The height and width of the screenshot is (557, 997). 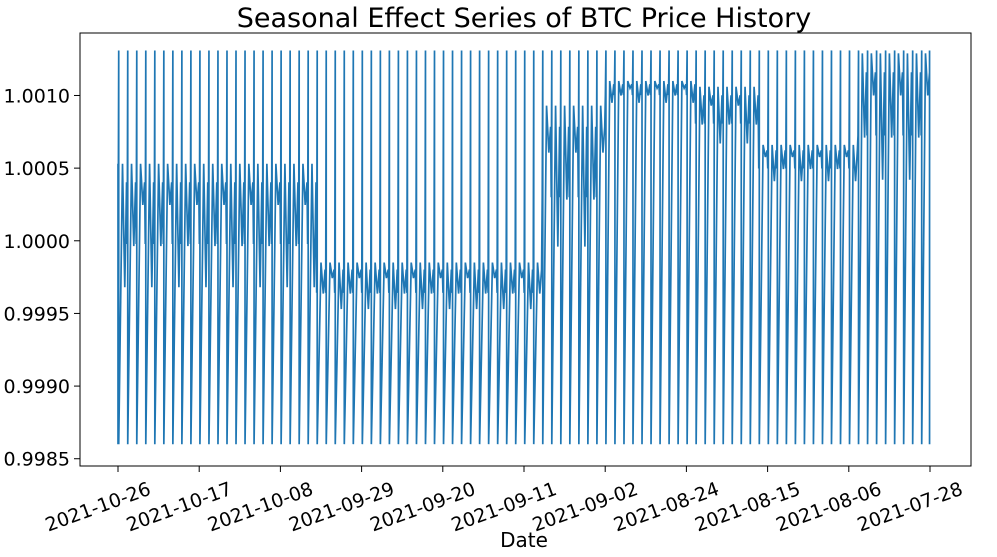 I want to click on y-tick-label: 0.9985, so click(x=37, y=460).